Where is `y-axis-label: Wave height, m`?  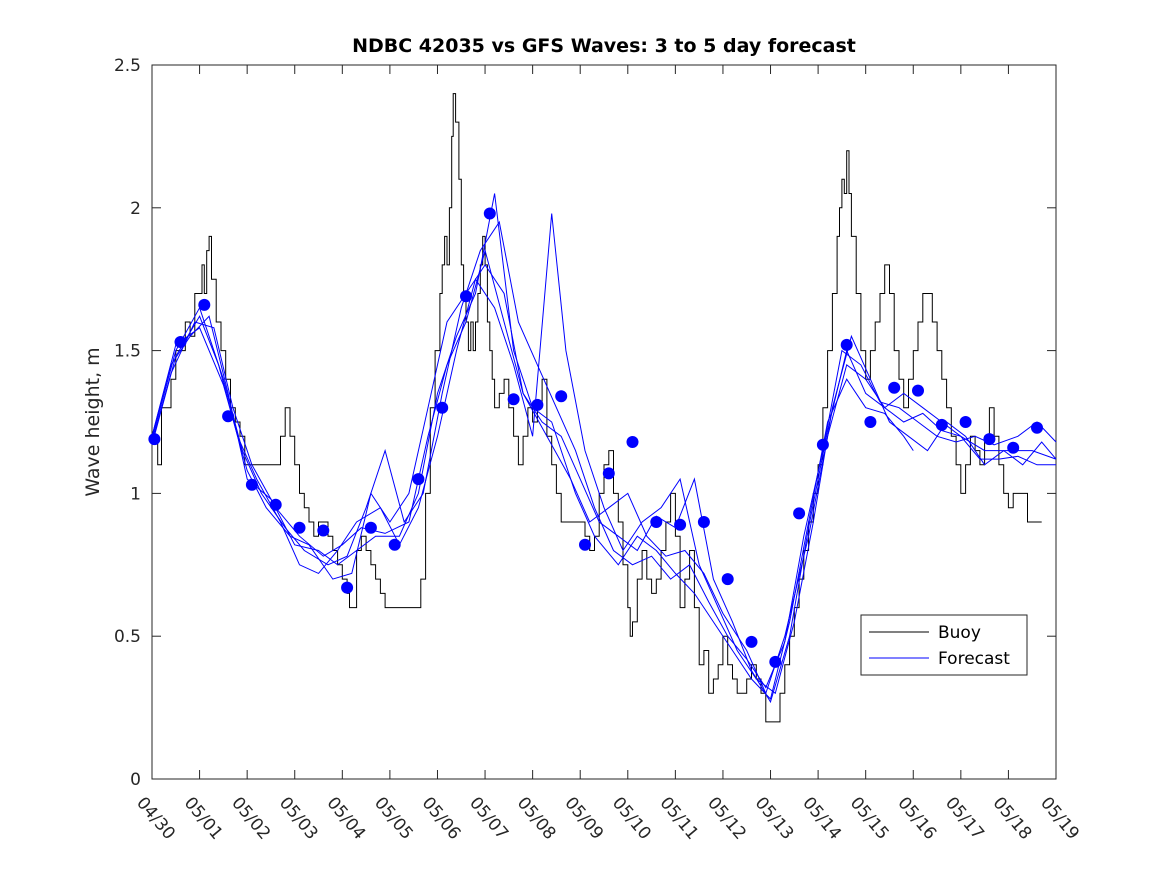 y-axis-label: Wave height, m is located at coordinates (93, 421).